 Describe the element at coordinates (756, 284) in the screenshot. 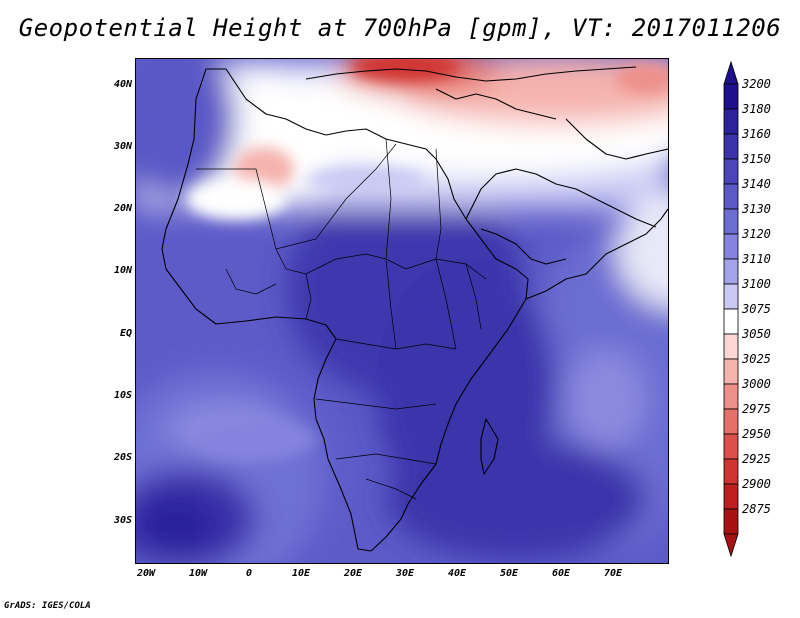

I see `colorbar-level-label: 3100` at that location.